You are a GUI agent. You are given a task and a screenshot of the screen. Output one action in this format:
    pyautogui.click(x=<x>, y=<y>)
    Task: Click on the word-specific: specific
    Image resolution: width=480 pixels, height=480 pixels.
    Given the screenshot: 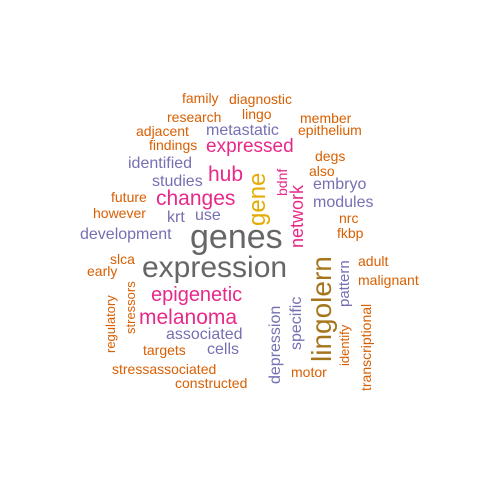 What is the action you would take?
    pyautogui.click(x=296, y=323)
    